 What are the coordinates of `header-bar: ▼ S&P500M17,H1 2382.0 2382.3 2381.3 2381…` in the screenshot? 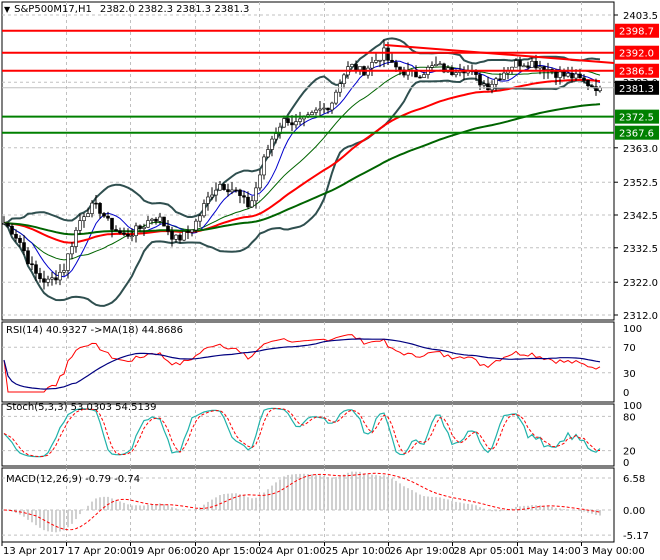 It's located at (126, 9).